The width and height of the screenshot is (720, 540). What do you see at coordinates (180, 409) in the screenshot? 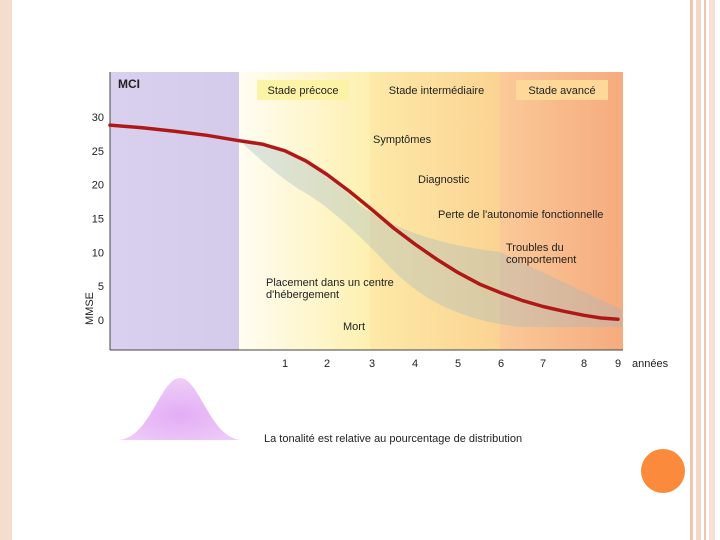
I see `legend-bell-shape` at bounding box center [180, 409].